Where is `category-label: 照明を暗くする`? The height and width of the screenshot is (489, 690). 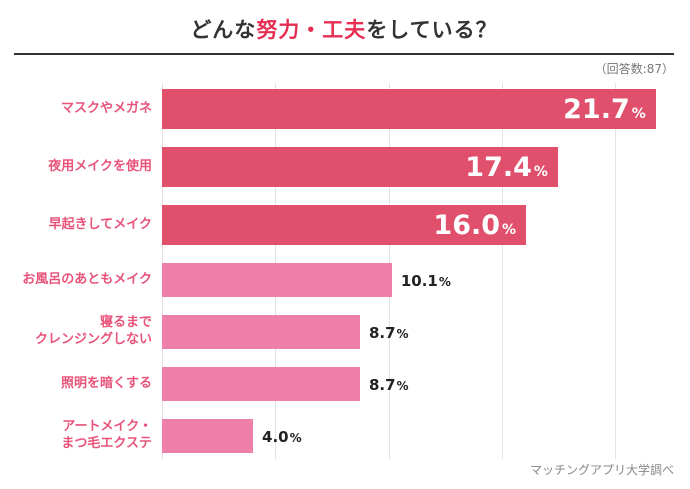 category-label: 照明を暗くする is located at coordinates (106, 383).